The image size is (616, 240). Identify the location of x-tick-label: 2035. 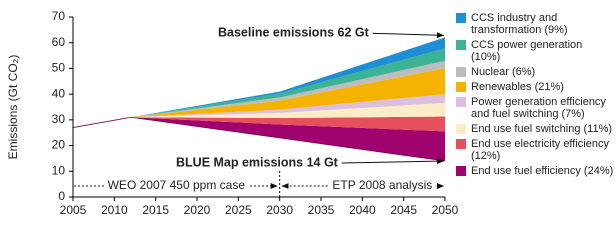
(321, 210).